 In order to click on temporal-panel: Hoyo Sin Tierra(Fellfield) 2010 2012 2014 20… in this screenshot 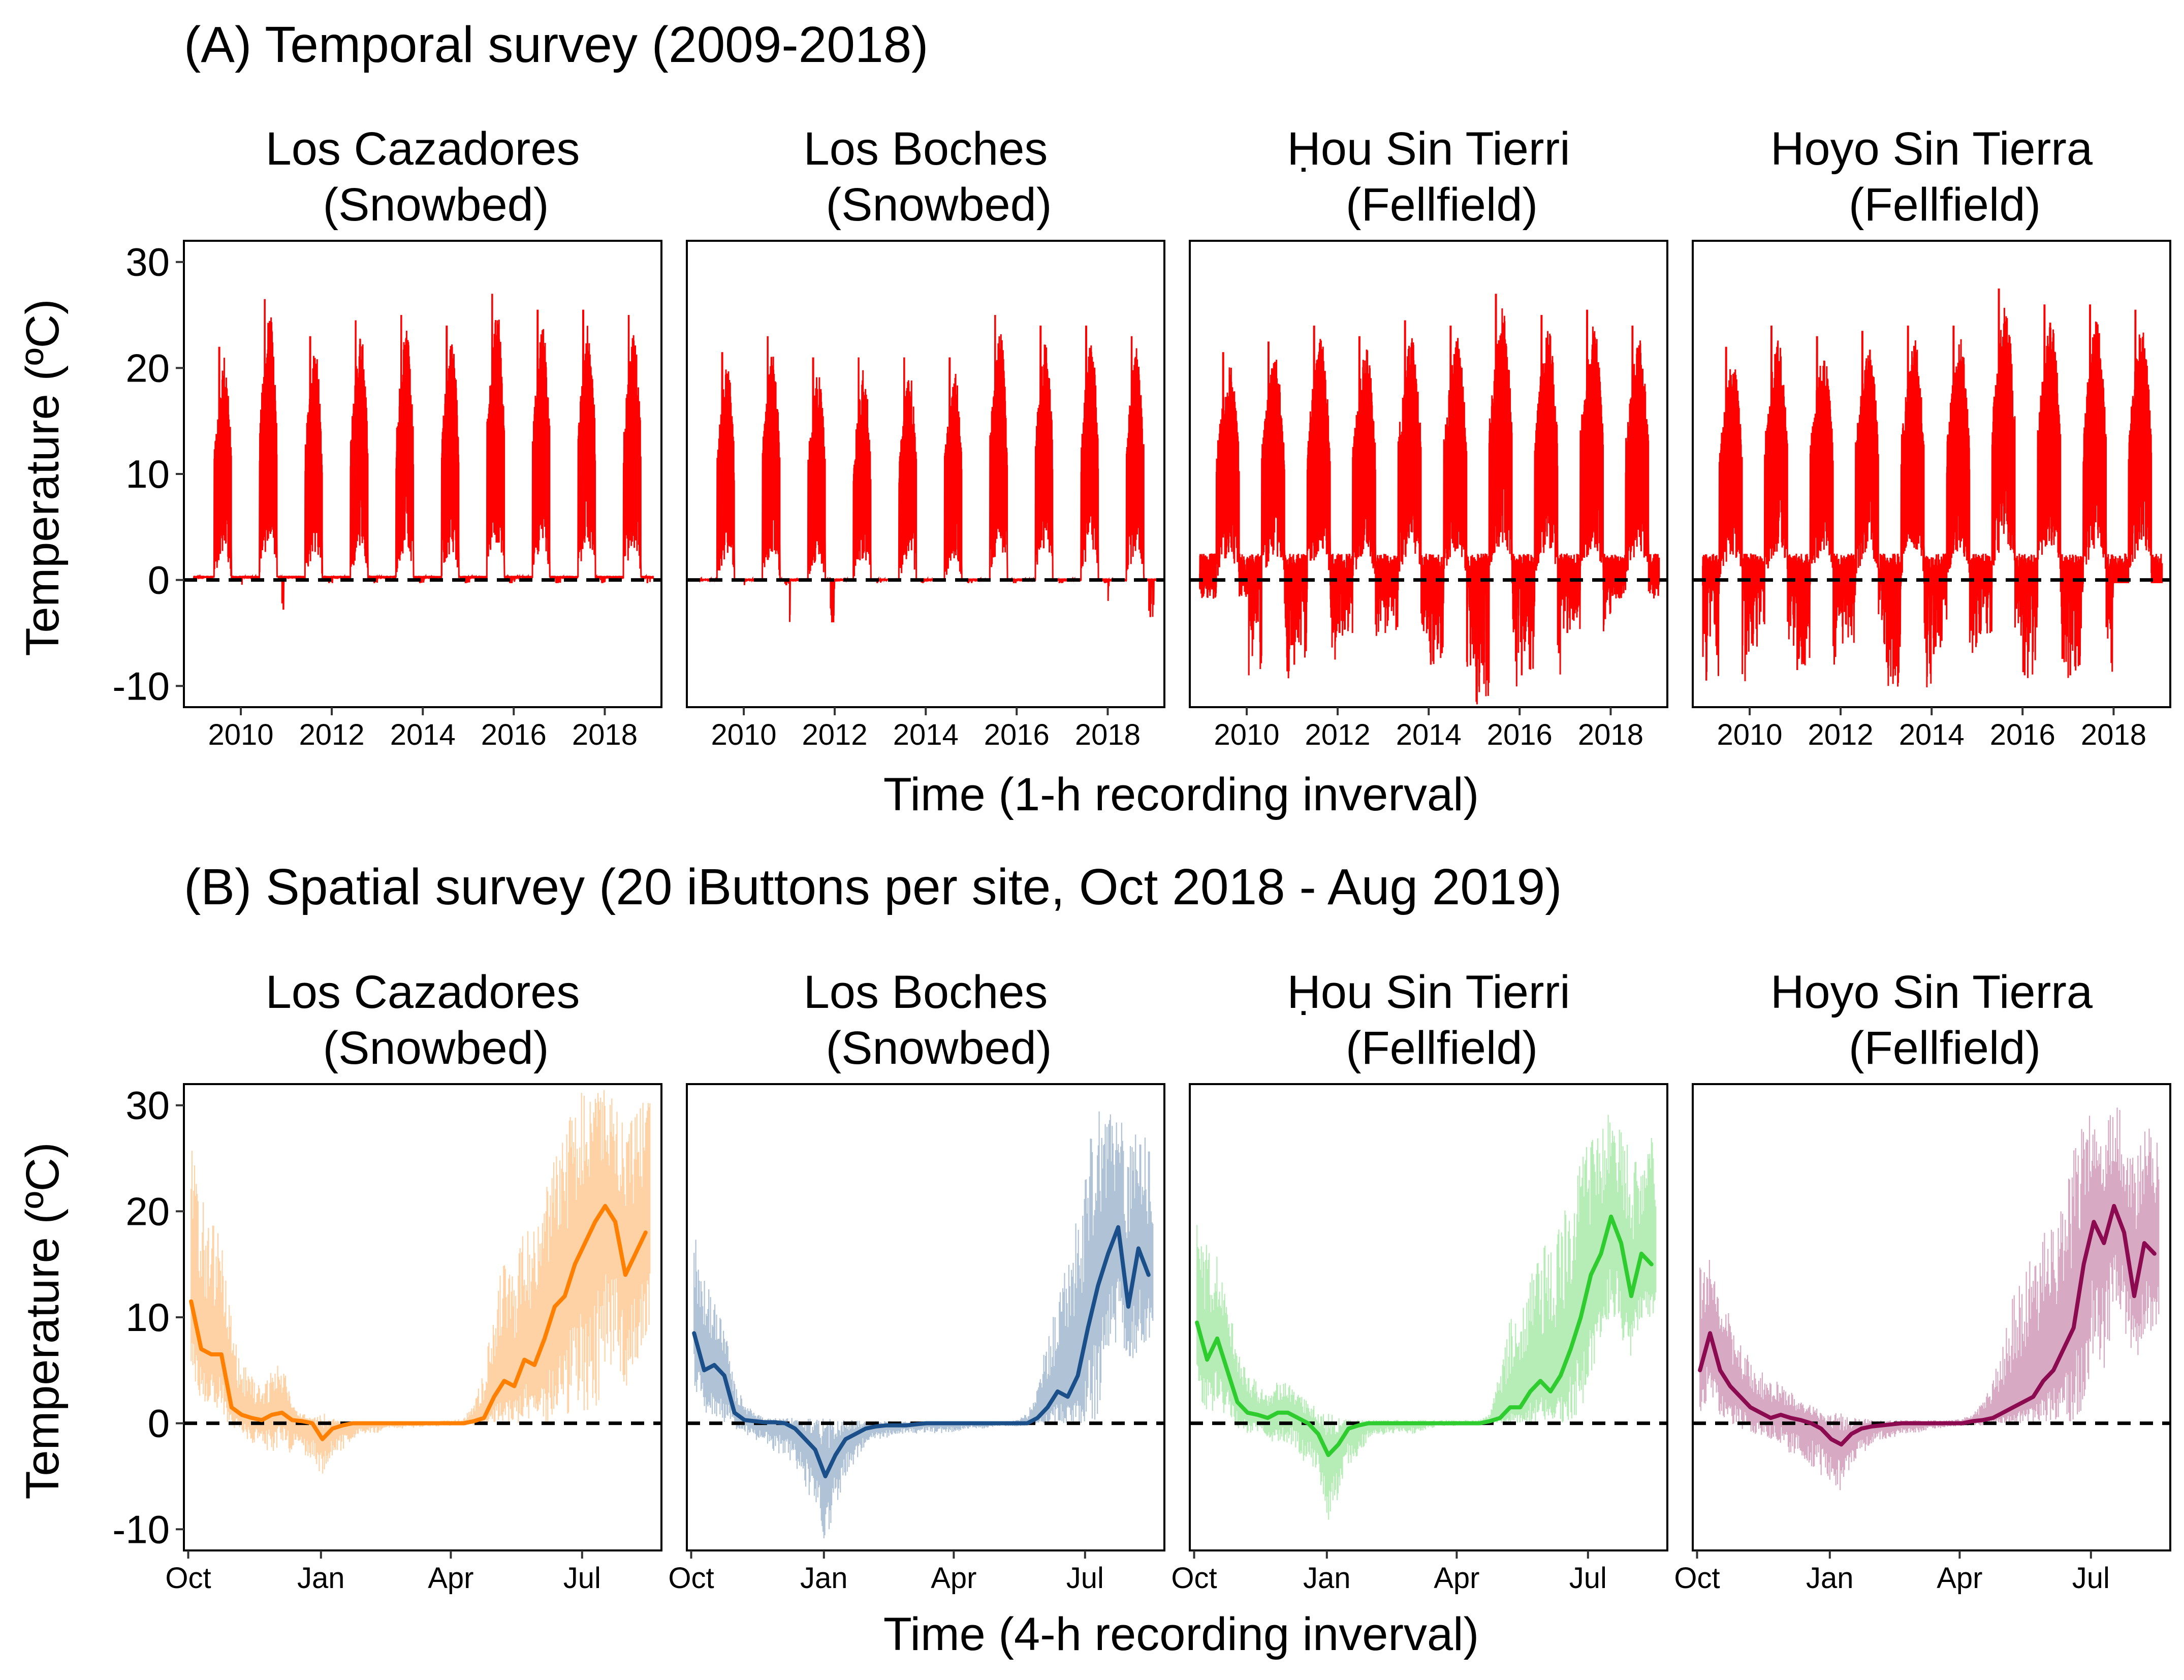, I will do `click(1931, 437)`.